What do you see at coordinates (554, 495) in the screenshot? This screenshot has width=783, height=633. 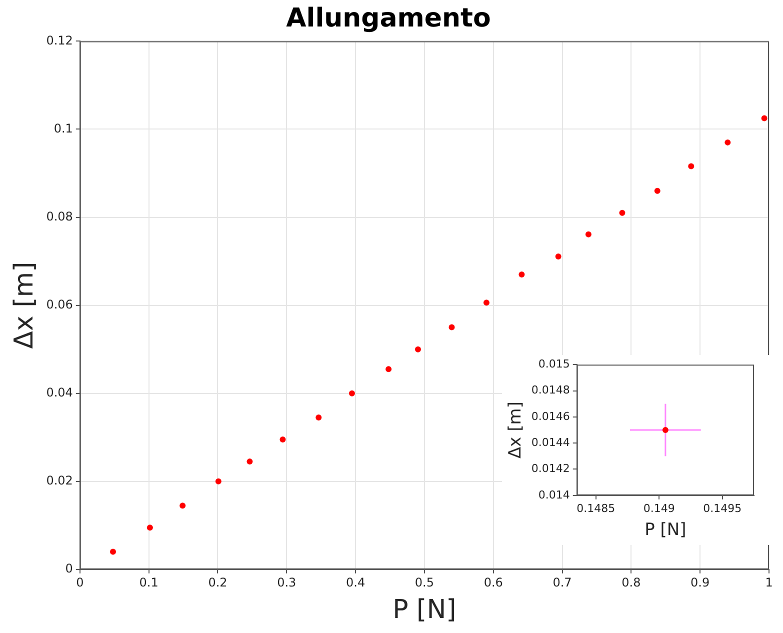 I see `y-tick-label: 0.014` at bounding box center [554, 495].